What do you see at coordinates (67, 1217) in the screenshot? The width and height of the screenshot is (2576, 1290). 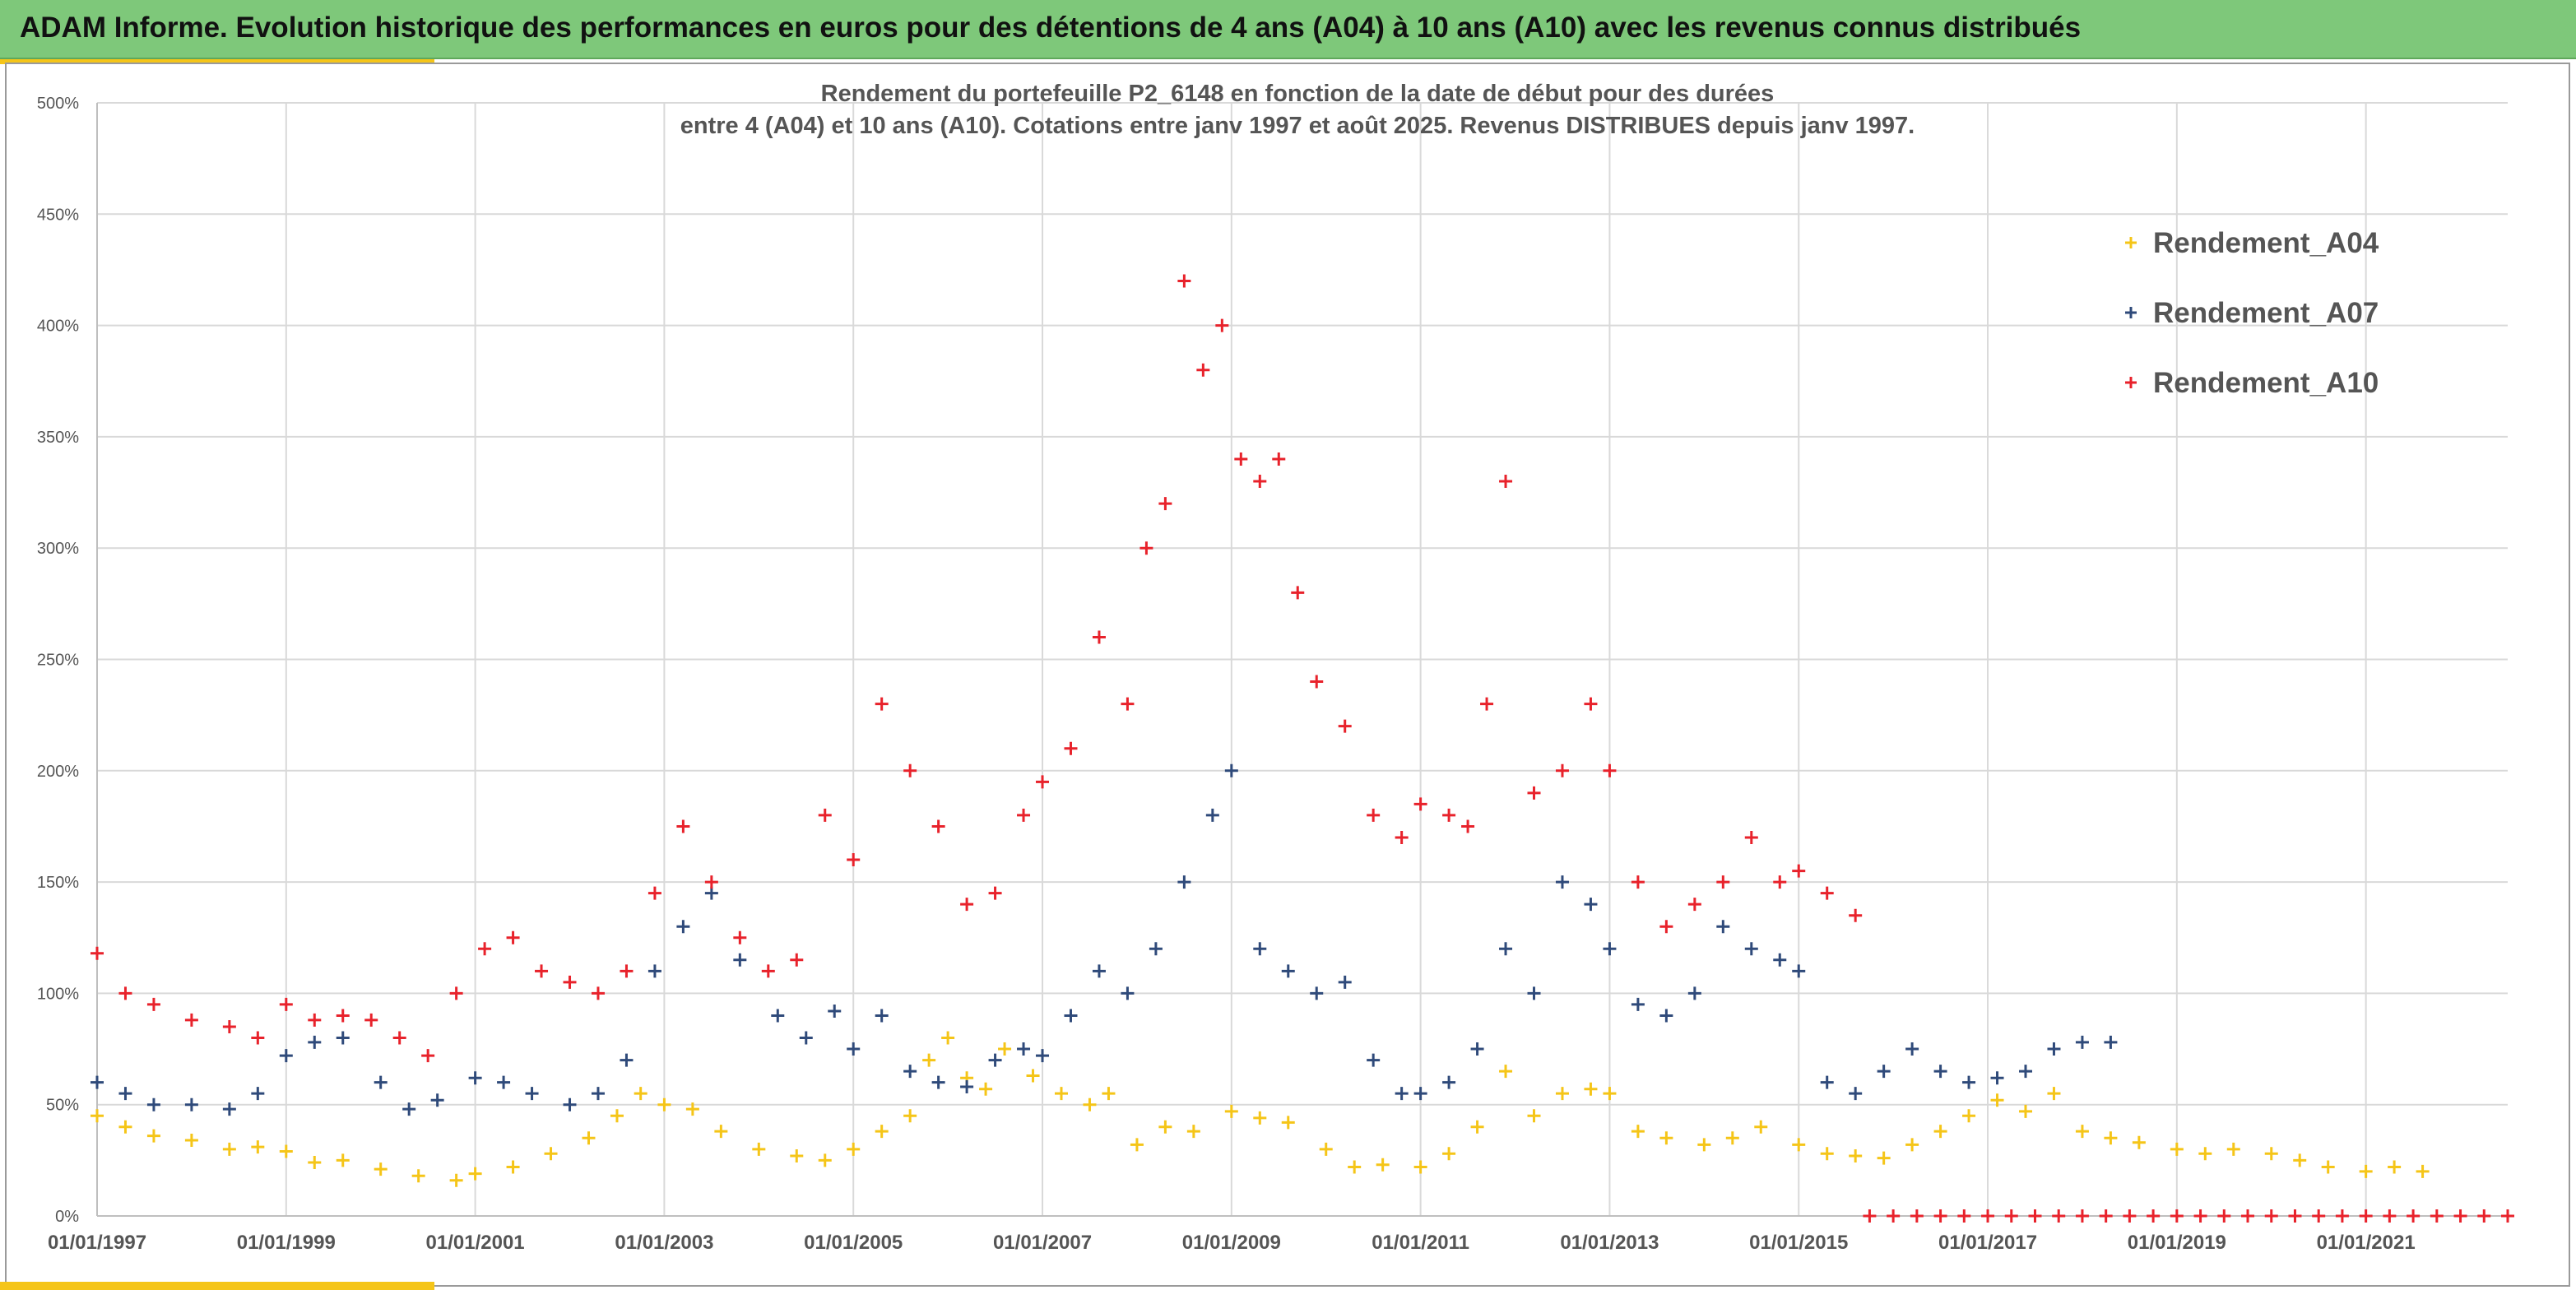 I see `y-tick-label: 0%` at bounding box center [67, 1217].